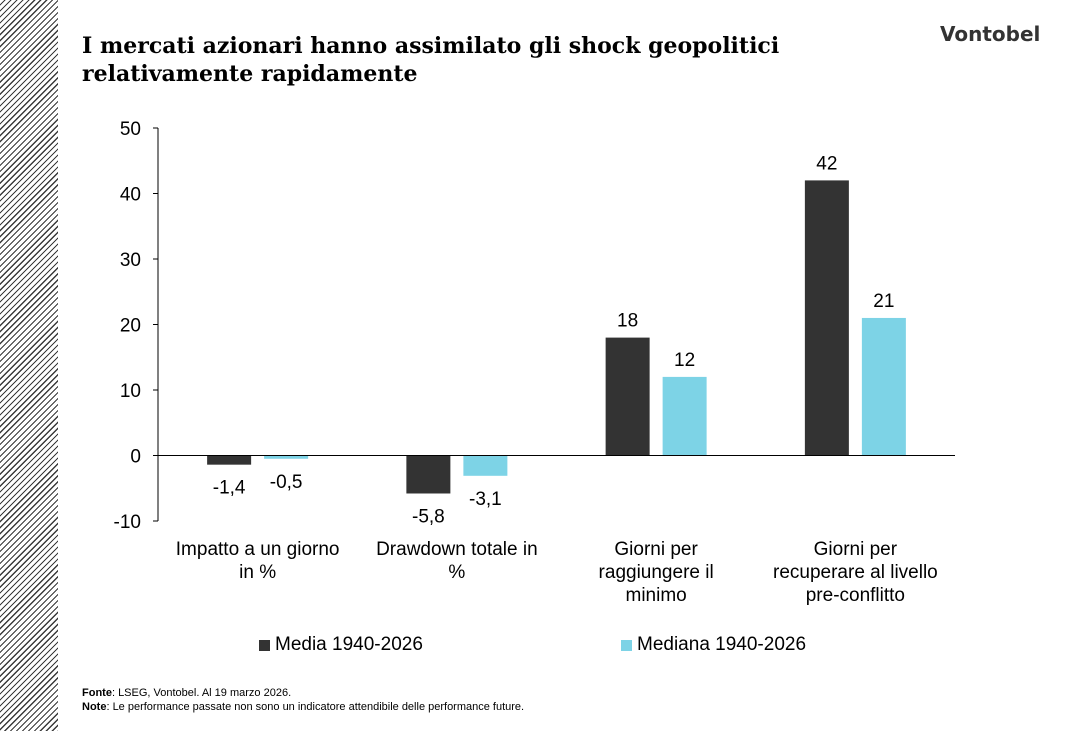  I want to click on note-label: Note, so click(94, 707).